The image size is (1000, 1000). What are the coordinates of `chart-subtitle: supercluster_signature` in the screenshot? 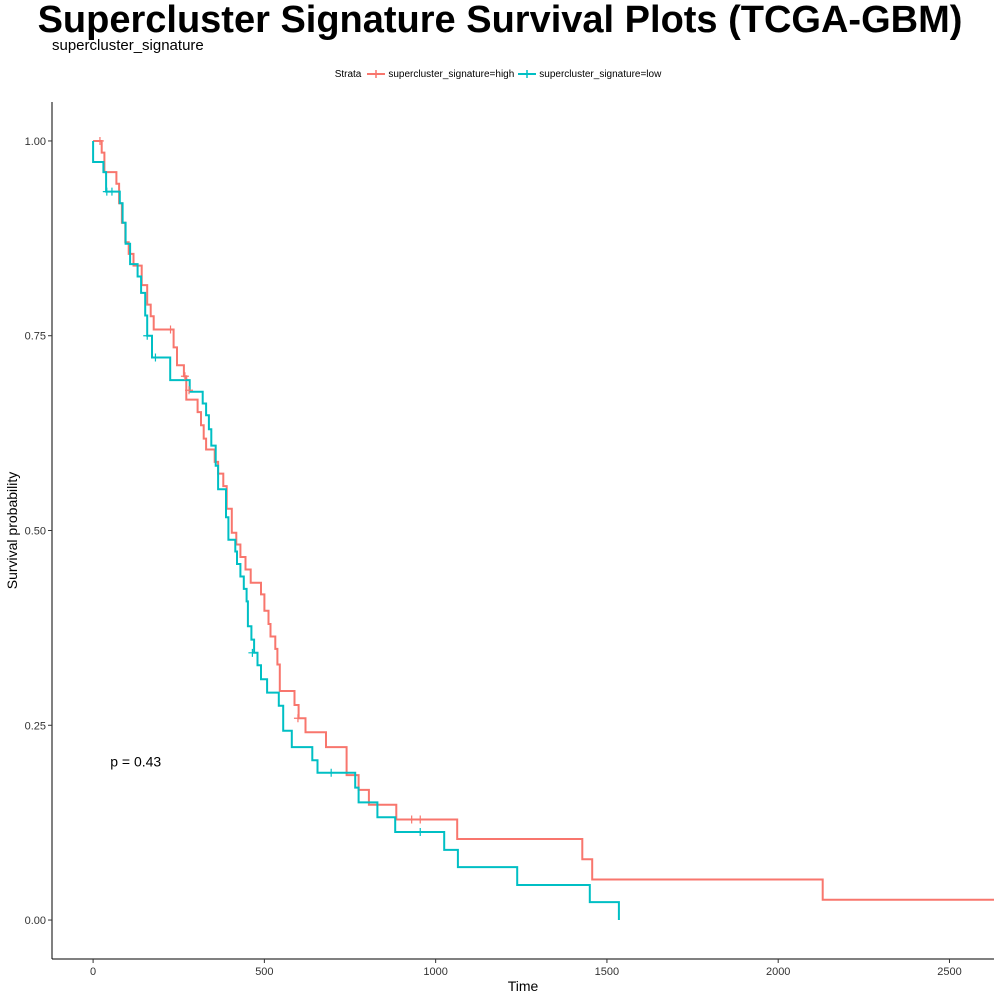 It's located at (128, 45).